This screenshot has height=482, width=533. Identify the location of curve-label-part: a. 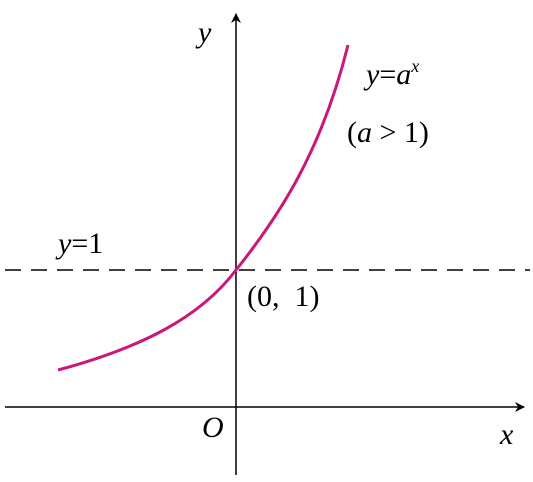
(403, 74).